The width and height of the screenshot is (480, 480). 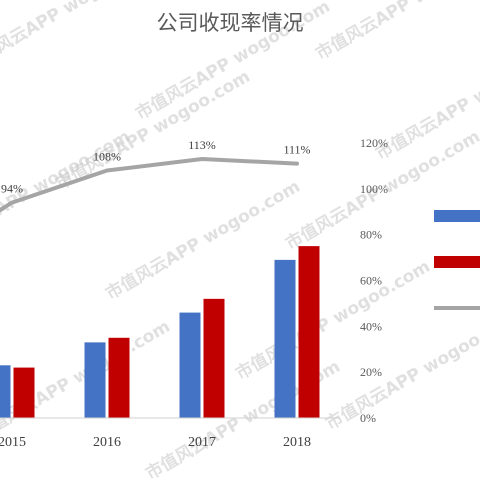 What do you see at coordinates (230, 23) in the screenshot?
I see `chart-title: 公司收现率情况` at bounding box center [230, 23].